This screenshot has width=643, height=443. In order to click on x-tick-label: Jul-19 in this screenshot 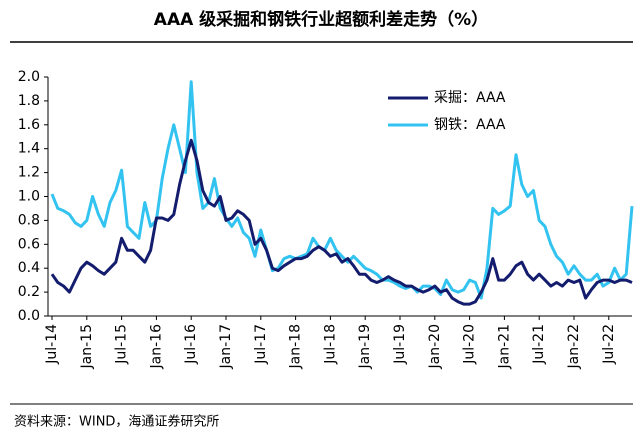, I will do `click(400, 344)`.